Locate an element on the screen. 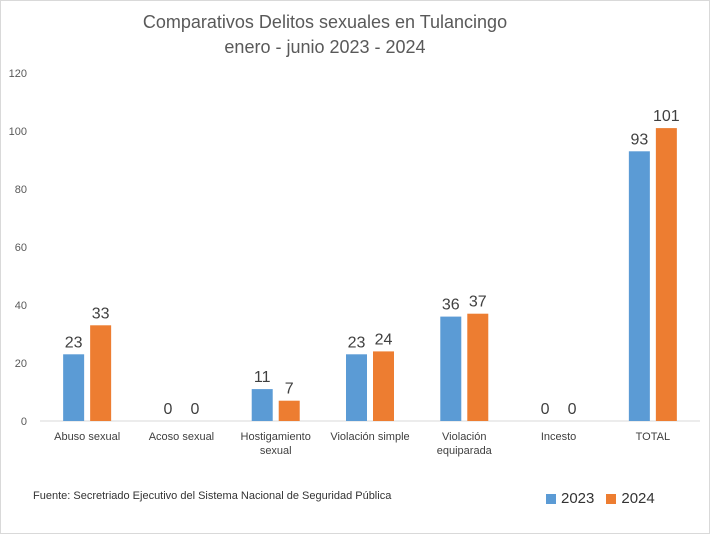 The width and height of the screenshot is (718, 544). data-label-2023: 11 is located at coordinates (262, 377).